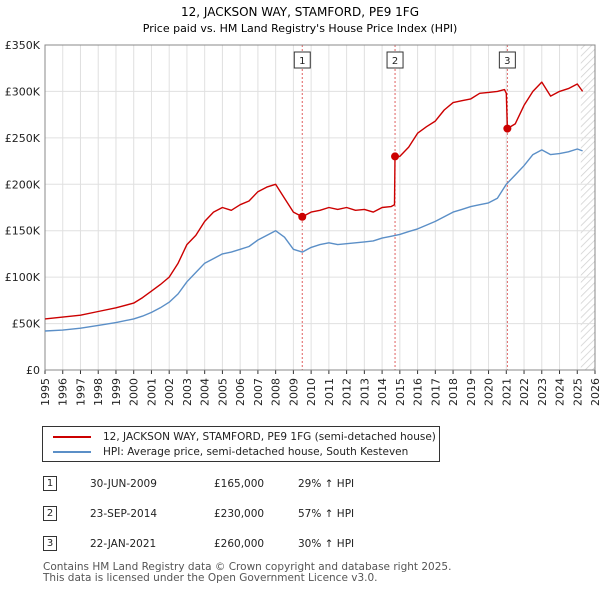 The width and height of the screenshot is (600, 590). Describe the element at coordinates (329, 392) in the screenshot. I see `x-tick-label: 2011` at that location.